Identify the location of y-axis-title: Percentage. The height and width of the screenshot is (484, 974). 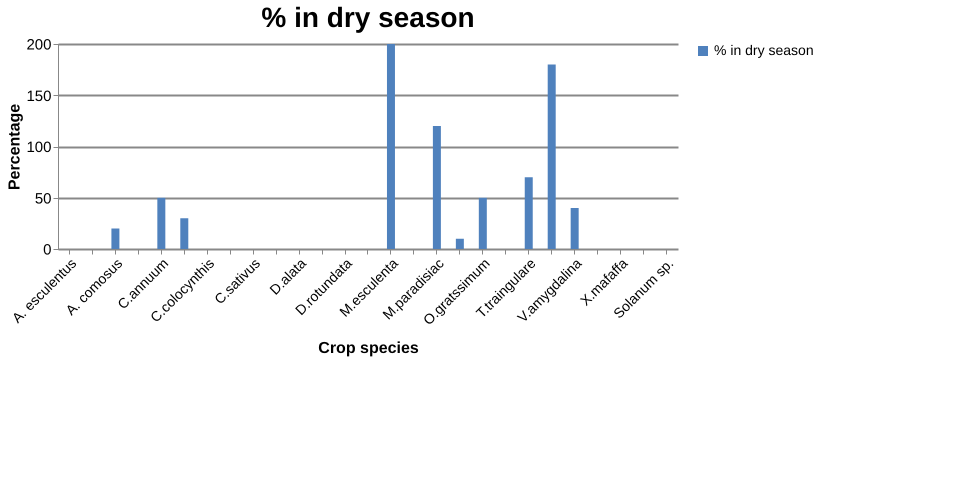
(15, 147).